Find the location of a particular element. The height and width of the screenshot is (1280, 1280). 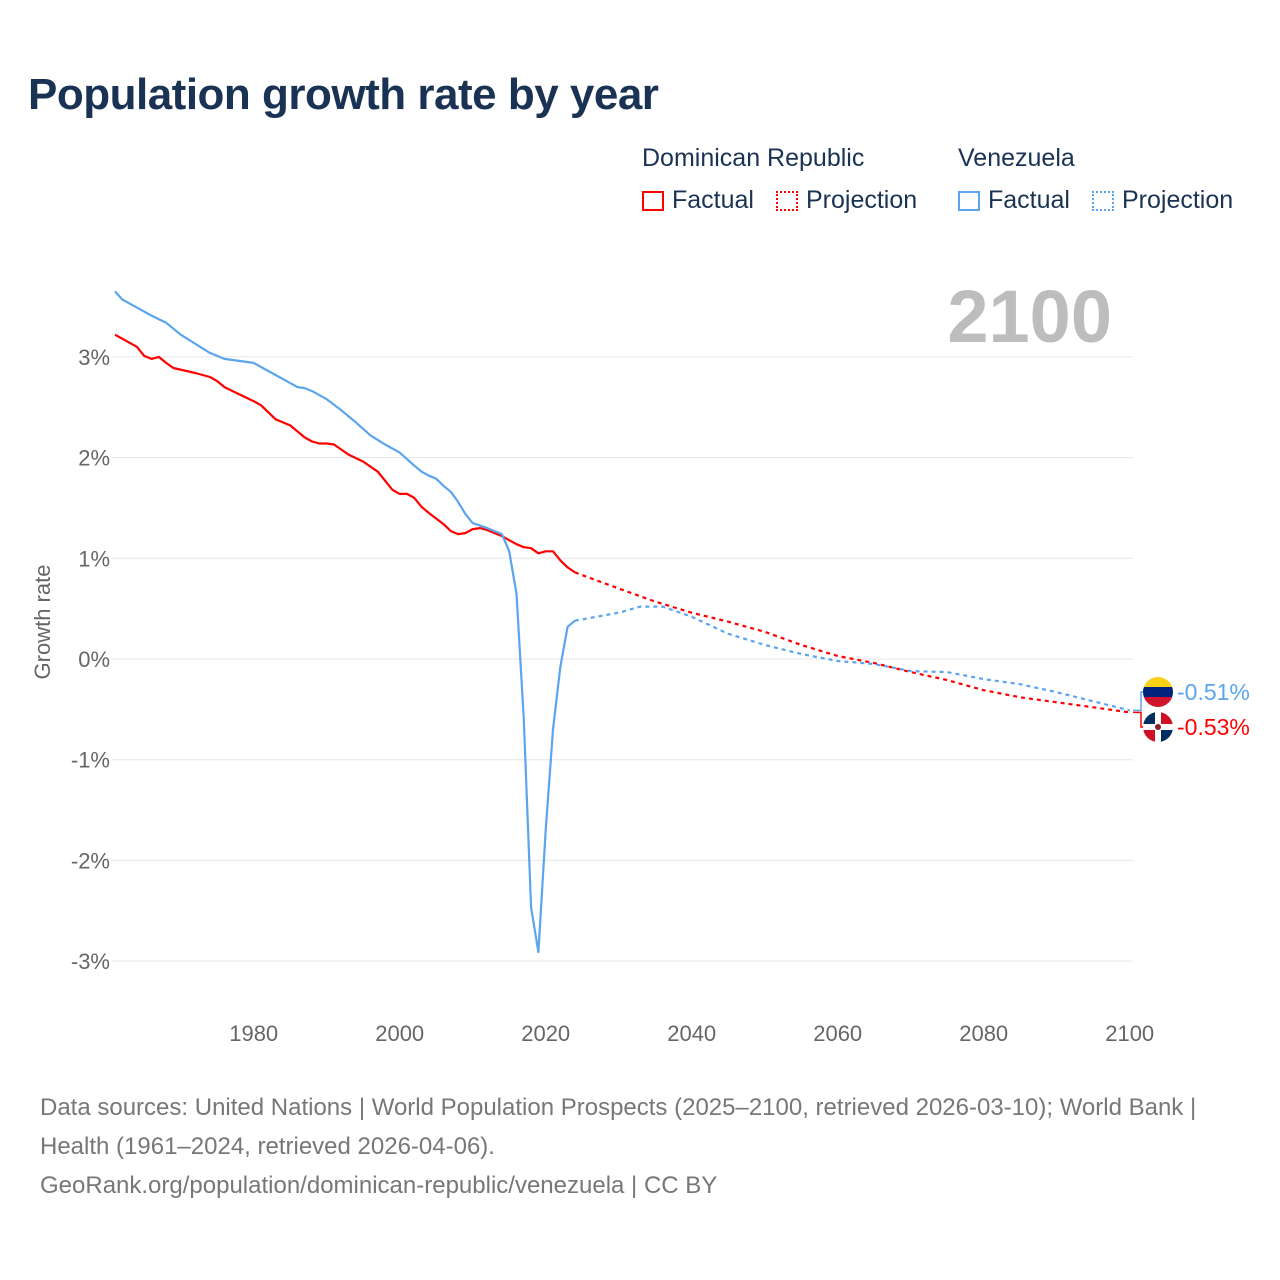

legend-group-venezuela: Venezuela is located at coordinates (1016, 158).